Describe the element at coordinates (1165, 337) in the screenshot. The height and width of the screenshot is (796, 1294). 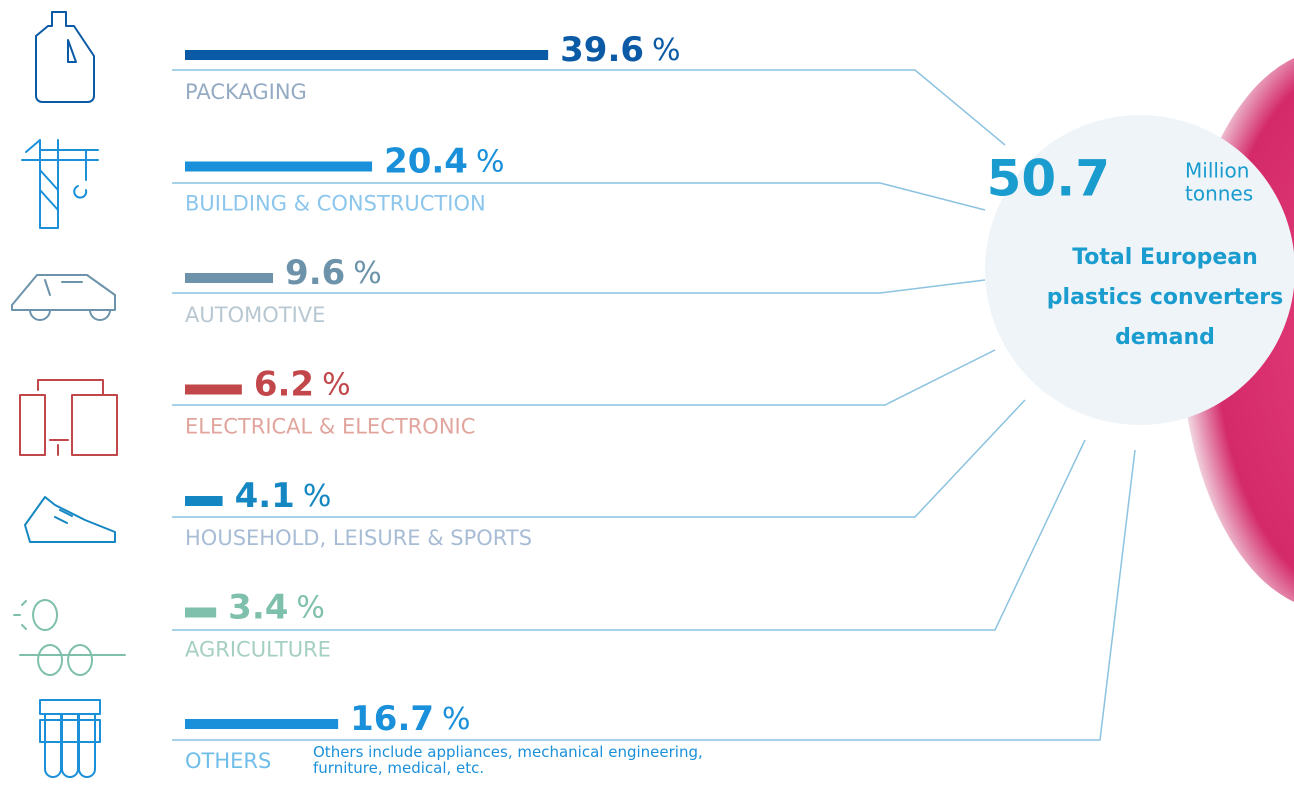
I see `total-caption: demand` at that location.